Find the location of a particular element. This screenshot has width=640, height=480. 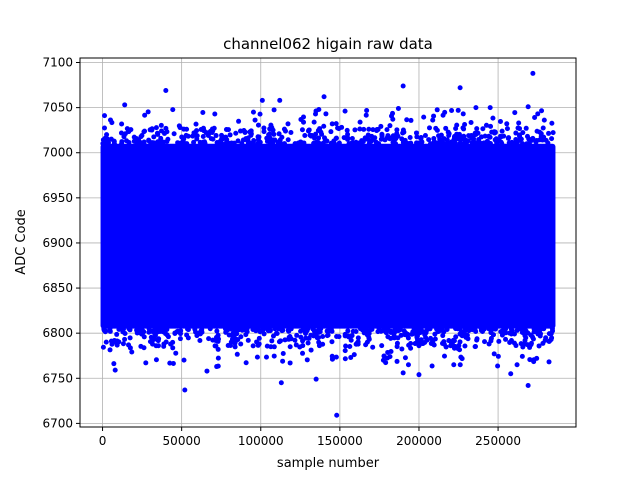

y-tick-label: 6700 is located at coordinates (57, 423).